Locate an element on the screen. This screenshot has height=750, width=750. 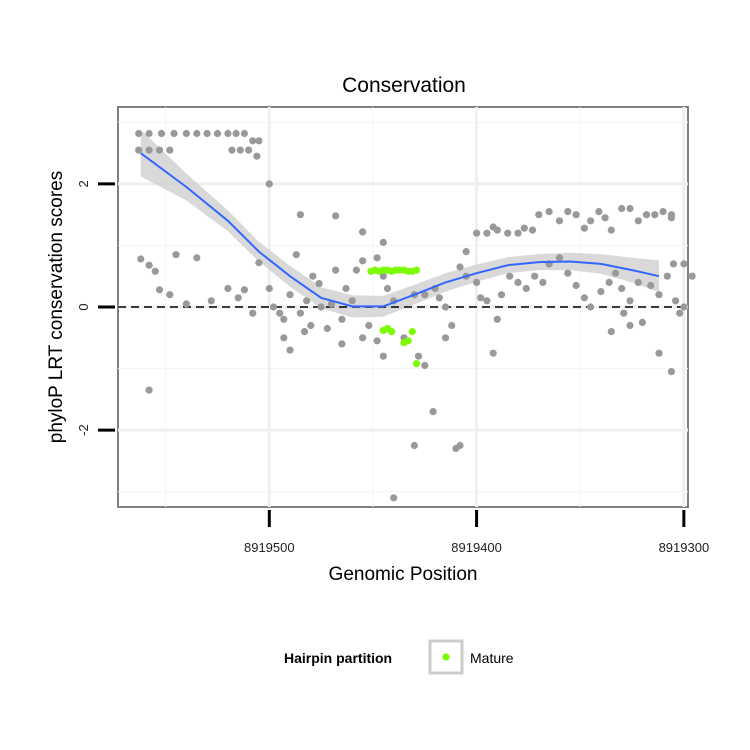
x-tick-label: 8919300 is located at coordinates (684, 547).